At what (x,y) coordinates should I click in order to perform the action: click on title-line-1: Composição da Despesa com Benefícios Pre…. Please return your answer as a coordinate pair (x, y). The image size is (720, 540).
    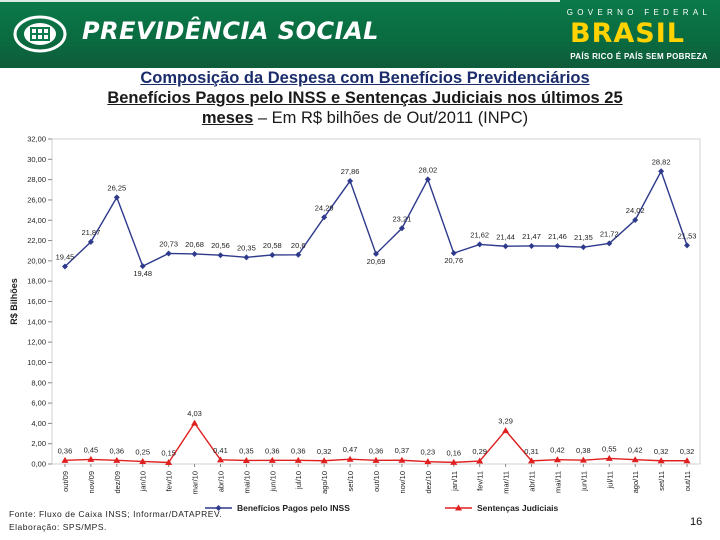
    Looking at the image, I should click on (365, 78).